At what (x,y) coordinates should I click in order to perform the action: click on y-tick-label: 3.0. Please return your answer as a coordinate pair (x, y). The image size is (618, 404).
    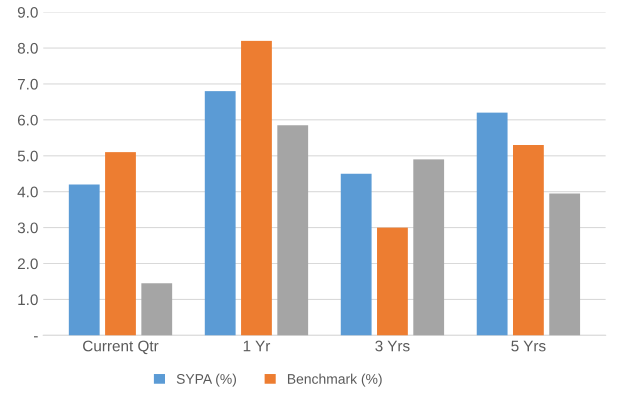
    Looking at the image, I should click on (28, 228).